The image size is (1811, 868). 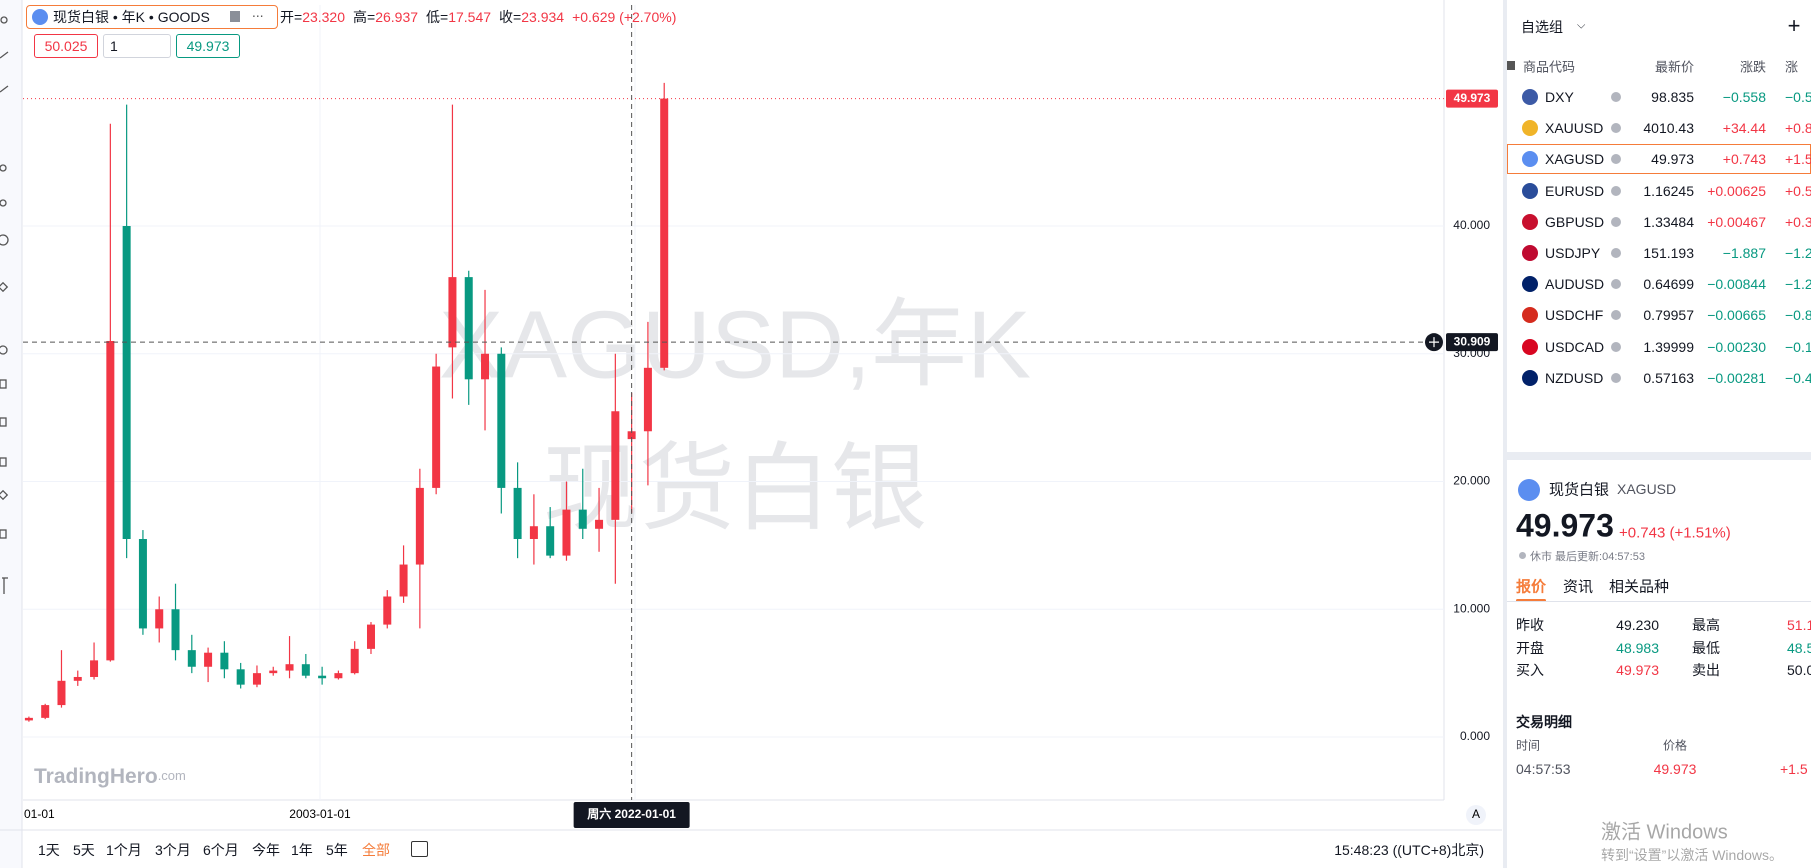 I want to click on range-button: 6个月, so click(x=221, y=850).